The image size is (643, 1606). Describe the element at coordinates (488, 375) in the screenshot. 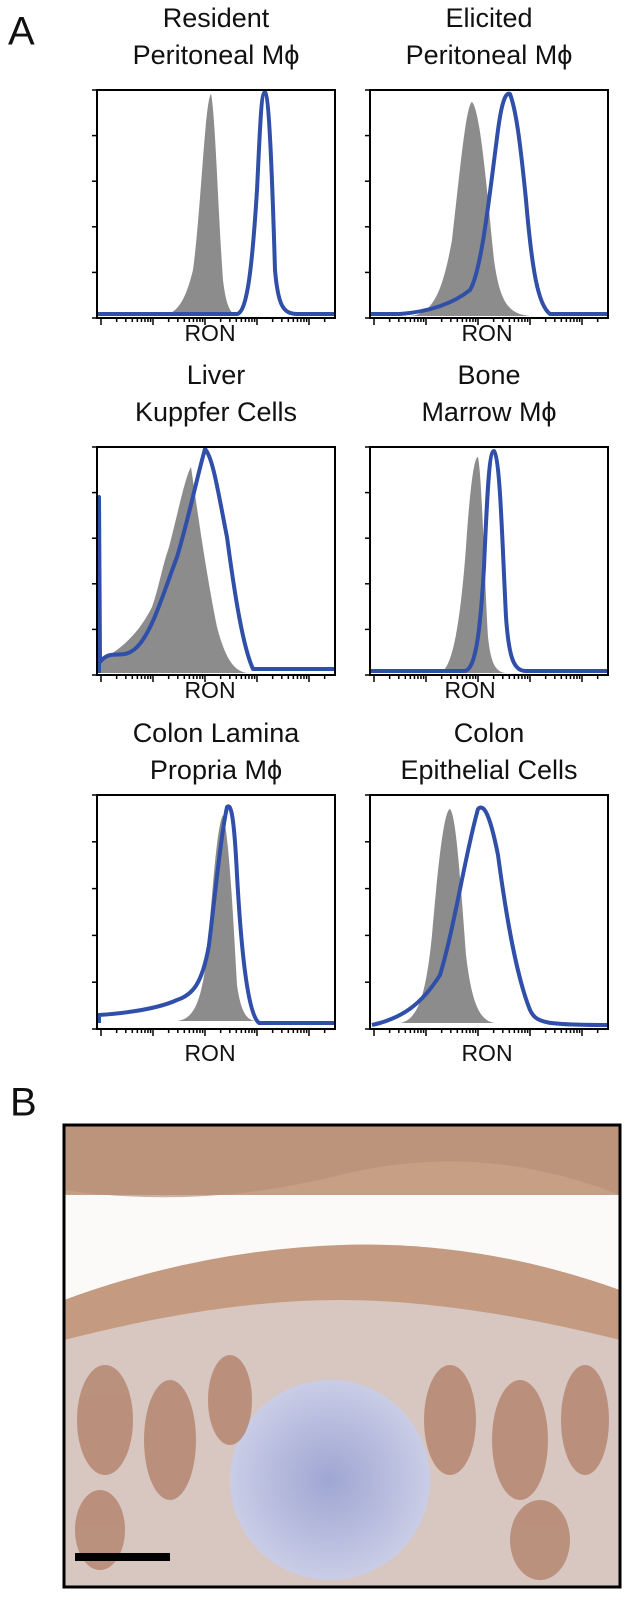

I see `plot-title: Bone` at that location.